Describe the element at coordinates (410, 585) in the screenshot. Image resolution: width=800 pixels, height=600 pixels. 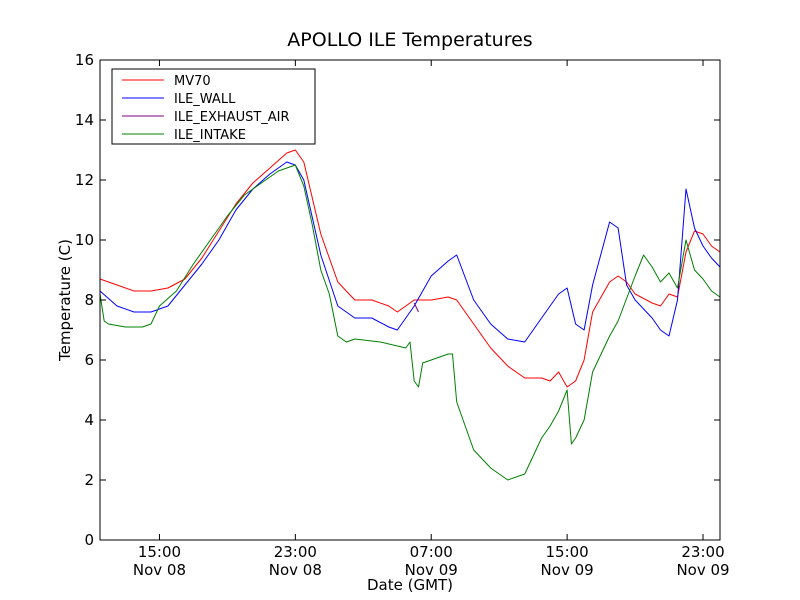
I see `x-axis-title: Date (GMT)` at that location.